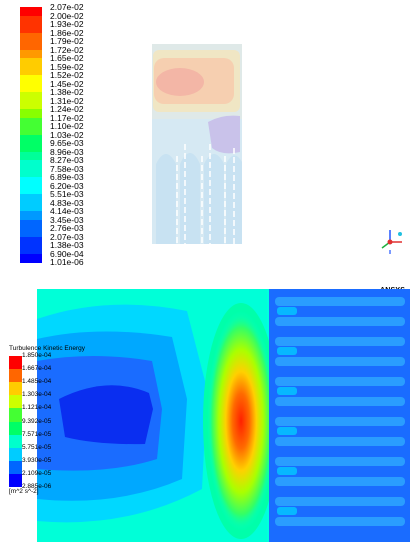  What do you see at coordinates (47, 348) in the screenshot?
I see `bottom-legend-title: Turbulence Kinetic Energy` at bounding box center [47, 348].